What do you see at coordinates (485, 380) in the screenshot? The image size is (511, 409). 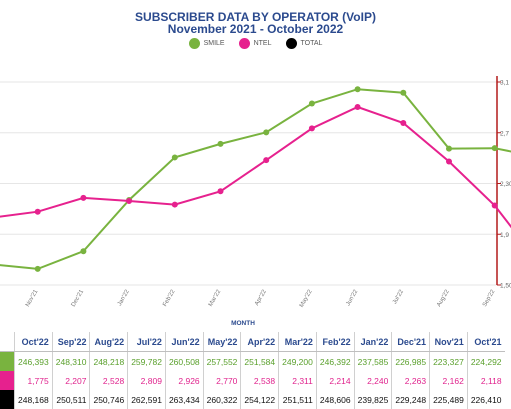 I see `table-cell: 2,118` at bounding box center [485, 380].